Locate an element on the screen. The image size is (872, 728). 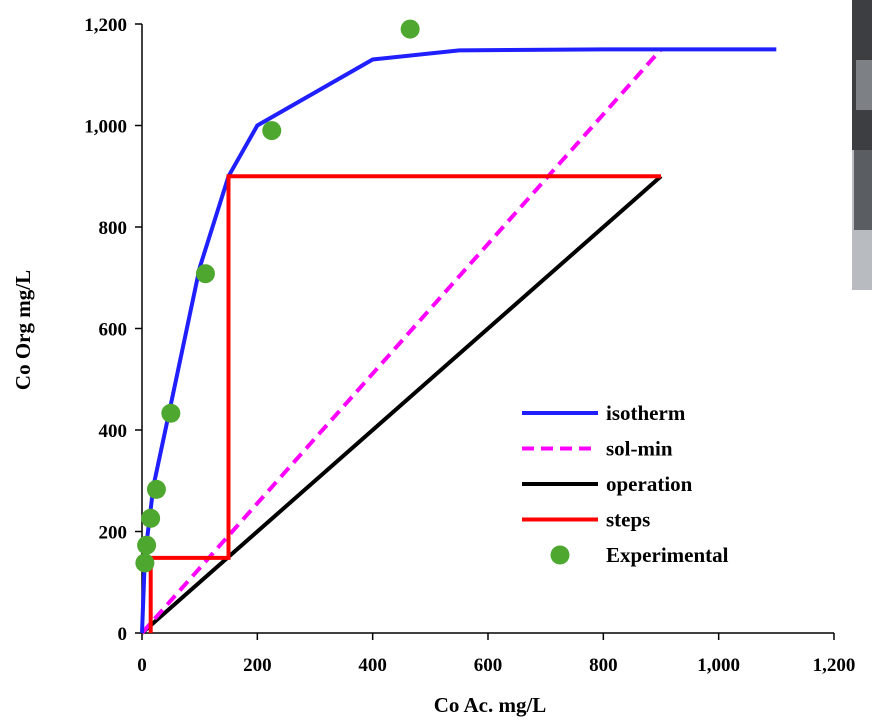
x-tick-label: 800 is located at coordinates (603, 665).